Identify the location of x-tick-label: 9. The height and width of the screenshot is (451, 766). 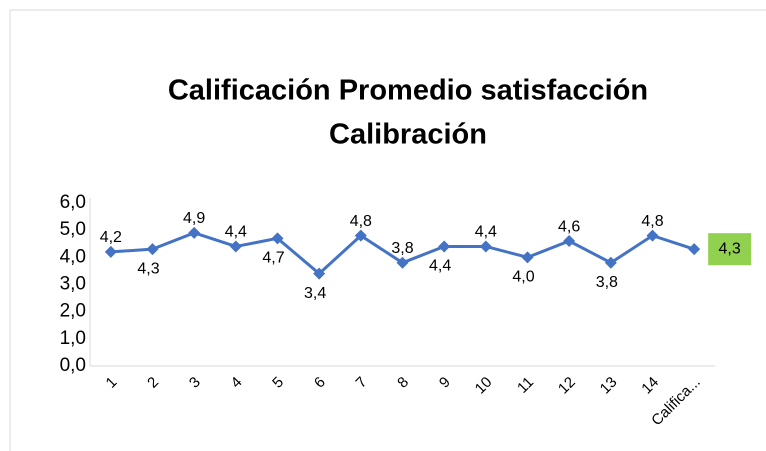
(445, 383).